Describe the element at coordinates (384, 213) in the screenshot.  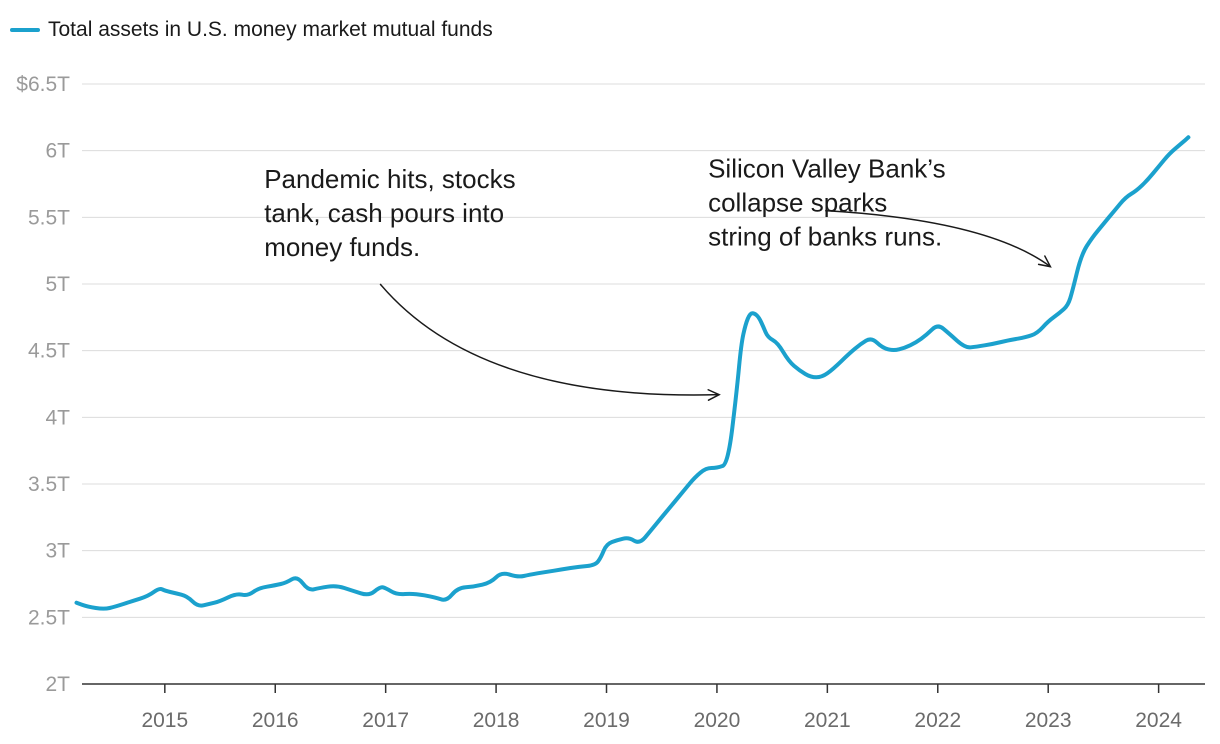
I see `annotation-text-line: tank, cash pours into` at that location.